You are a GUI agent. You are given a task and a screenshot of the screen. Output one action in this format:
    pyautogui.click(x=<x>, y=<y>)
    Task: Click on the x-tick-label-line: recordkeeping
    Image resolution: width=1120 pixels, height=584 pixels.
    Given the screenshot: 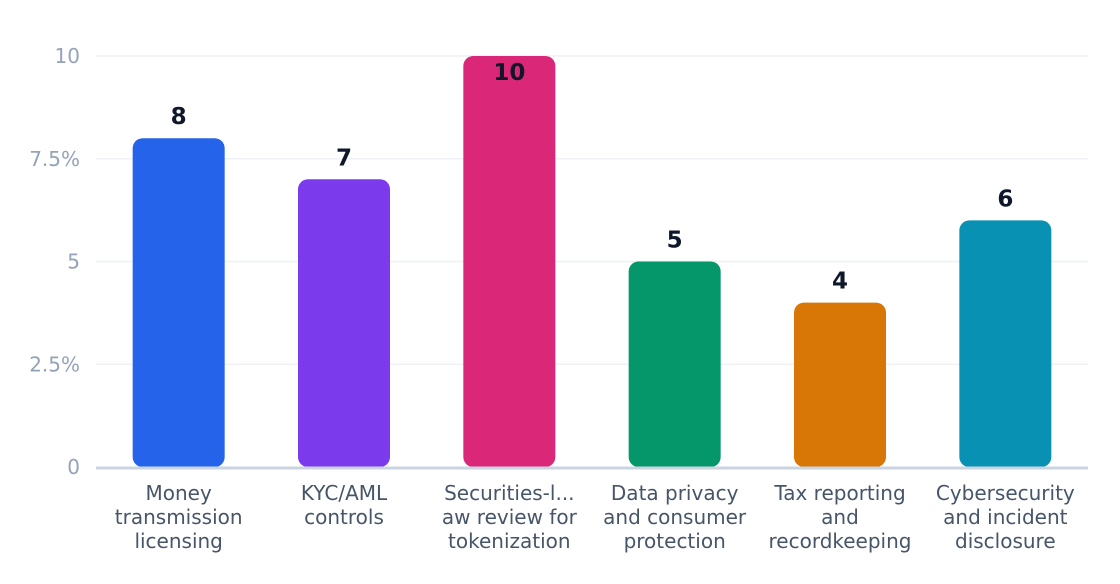 What is the action you would take?
    pyautogui.click(x=840, y=541)
    